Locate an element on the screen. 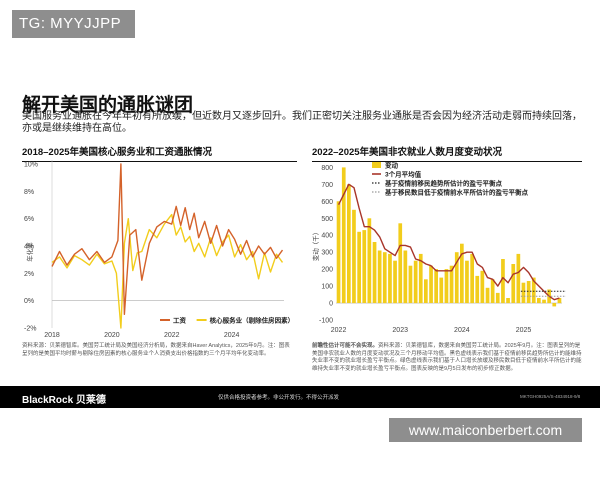 This screenshot has width=600, height=480. series-line-wages is located at coordinates (167, 239).